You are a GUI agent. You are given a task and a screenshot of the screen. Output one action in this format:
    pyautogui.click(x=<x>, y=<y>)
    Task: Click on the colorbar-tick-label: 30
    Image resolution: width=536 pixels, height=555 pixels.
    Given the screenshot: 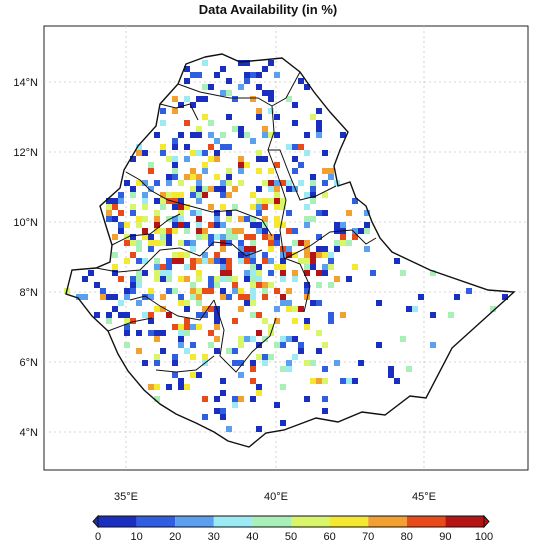 What is the action you would take?
    pyautogui.click(x=214, y=537)
    